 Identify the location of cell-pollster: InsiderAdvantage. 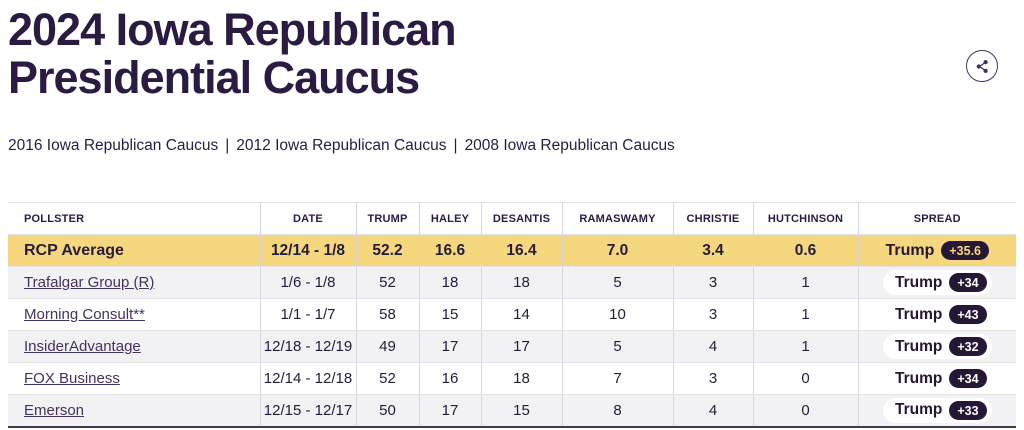
(134, 346).